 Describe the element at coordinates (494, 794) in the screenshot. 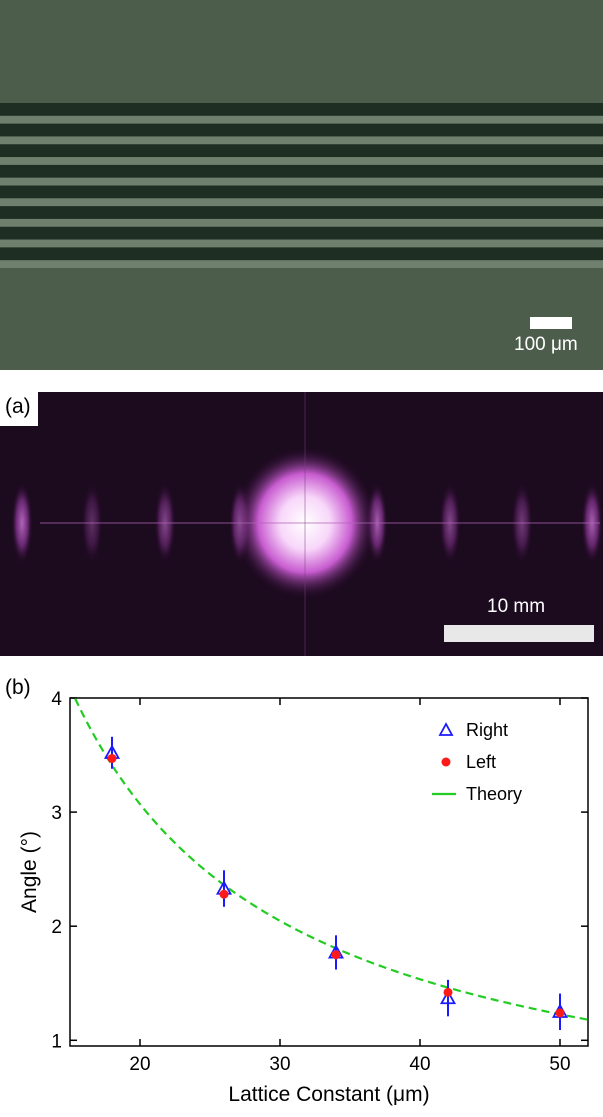

I see `legend-theory-label: Theory` at that location.